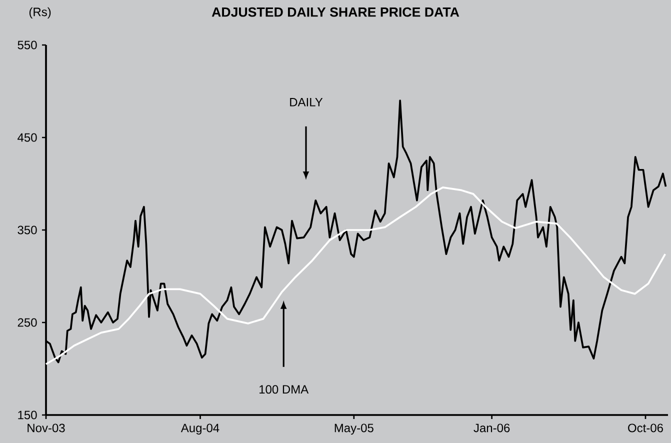 This screenshot has width=671, height=443. What do you see at coordinates (46, 428) in the screenshot?
I see `x-tick-label: Nov-03` at bounding box center [46, 428].